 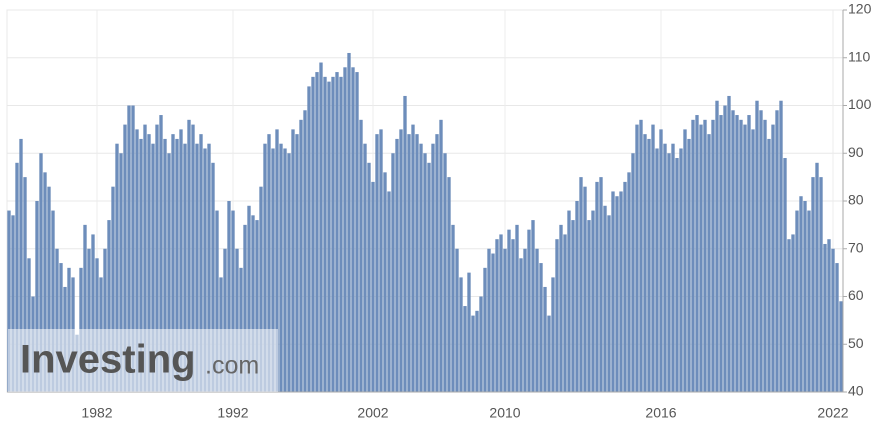 I want to click on x-tick-label: 1982, so click(x=96, y=413).